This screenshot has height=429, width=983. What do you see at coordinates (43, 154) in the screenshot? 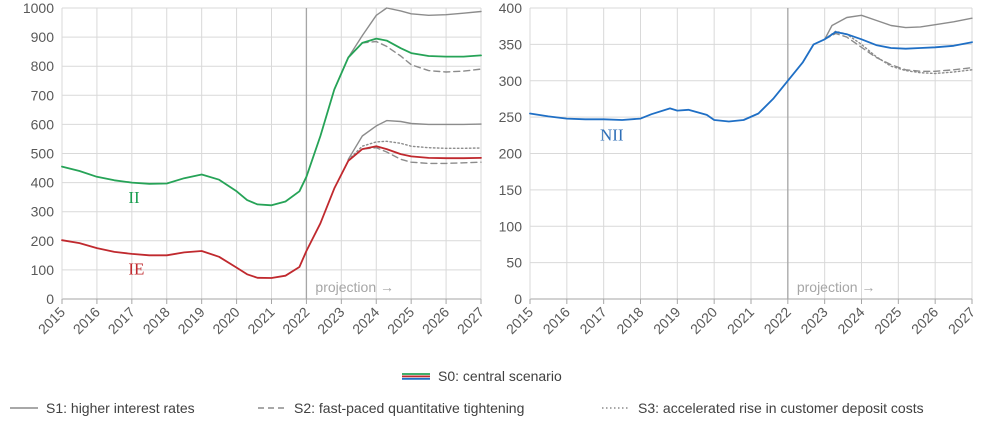
I see `left-y-tick-label: 500` at bounding box center [43, 154].